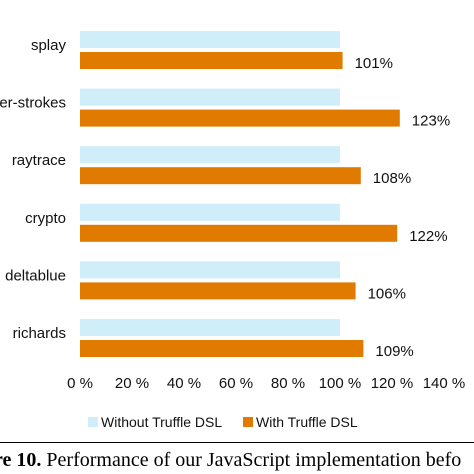  I want to click on category-label: deltablue, so click(35, 275).